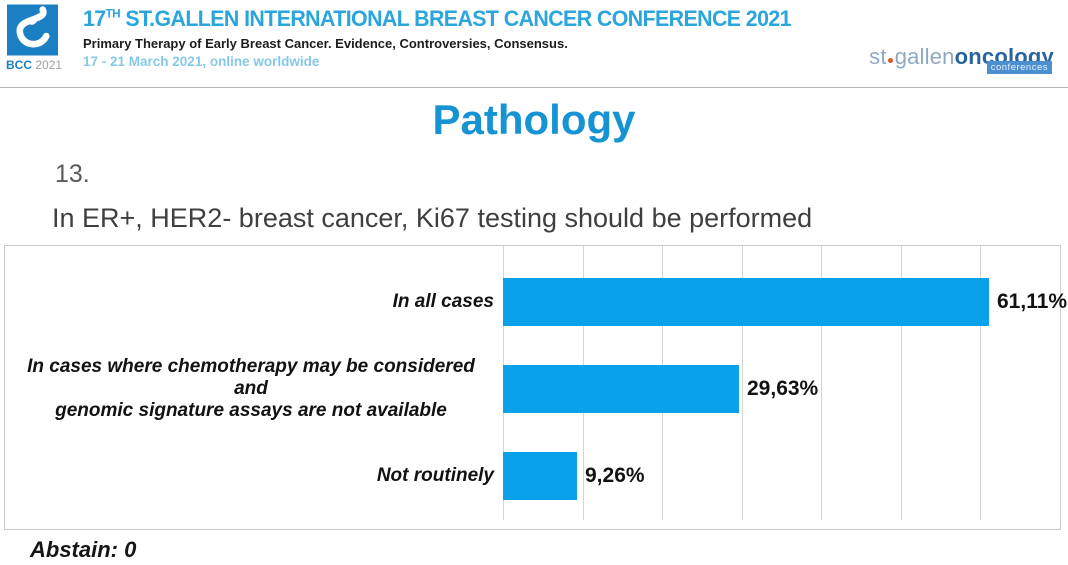 Image resolution: width=1068 pixels, height=565 pixels. Describe the element at coordinates (19, 65) in the screenshot. I see `bcc-logo-text: BCC` at that location.